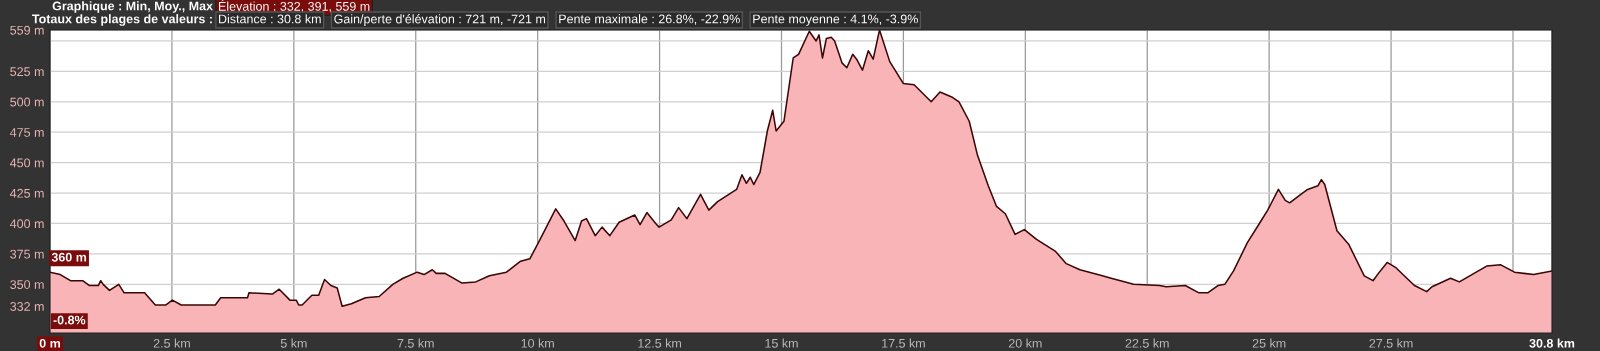  Describe the element at coordinates (1025, 343) in the screenshot. I see `x-tick-label: 20 km` at that location.